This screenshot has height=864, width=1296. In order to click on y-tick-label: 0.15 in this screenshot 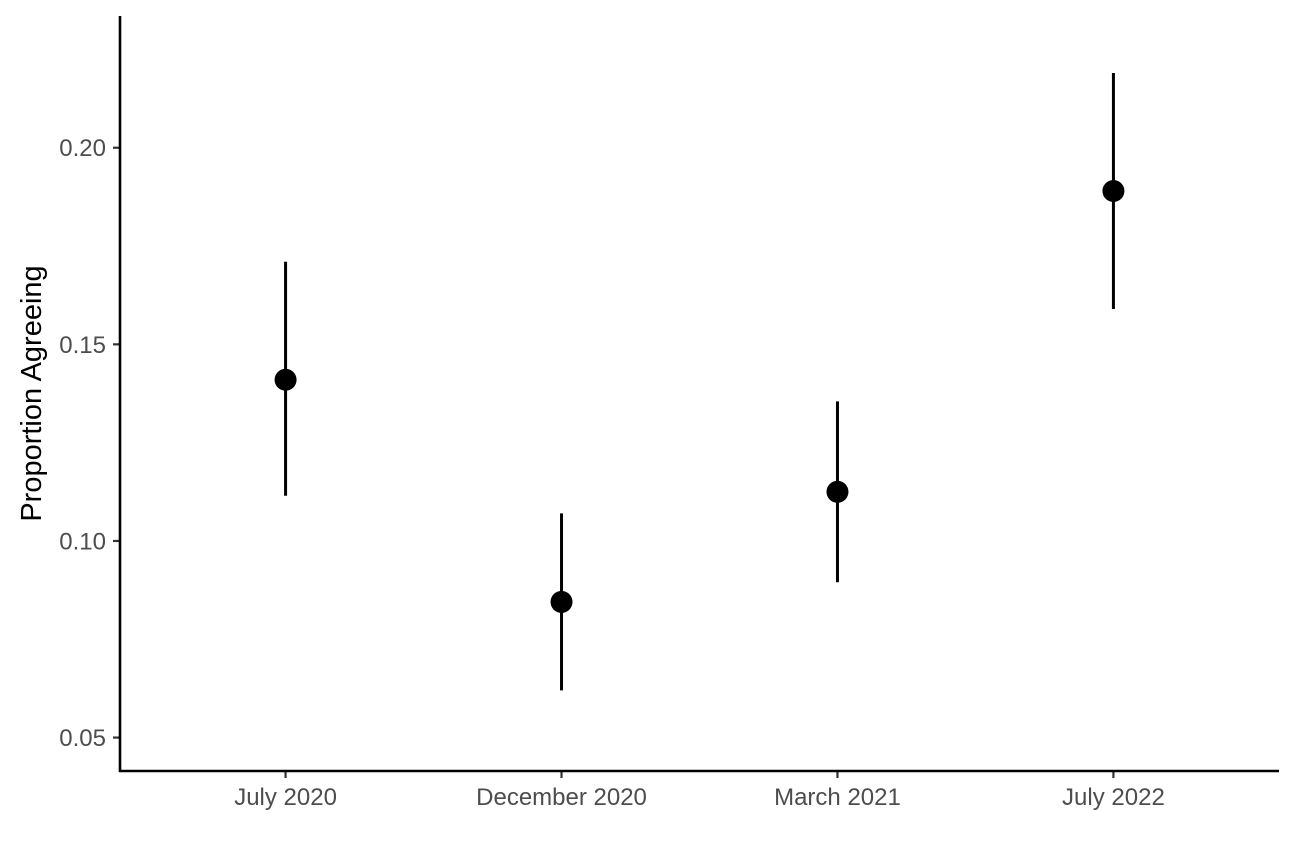, I will do `click(82, 345)`.